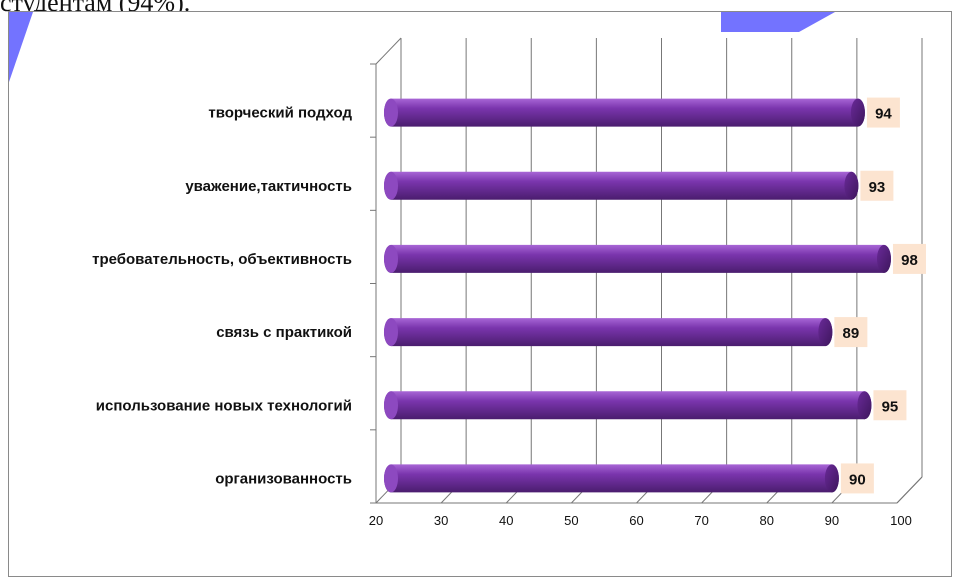  I want to click on x-tick-label: 60, so click(636, 520).